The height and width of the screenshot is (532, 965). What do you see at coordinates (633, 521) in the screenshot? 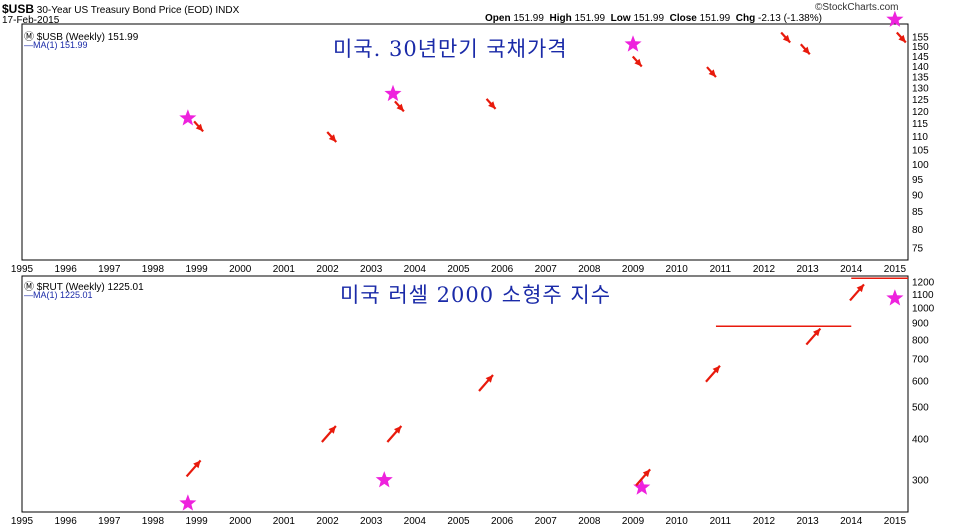
I see `bottom-xtick-2009: 2009` at bounding box center [633, 521].